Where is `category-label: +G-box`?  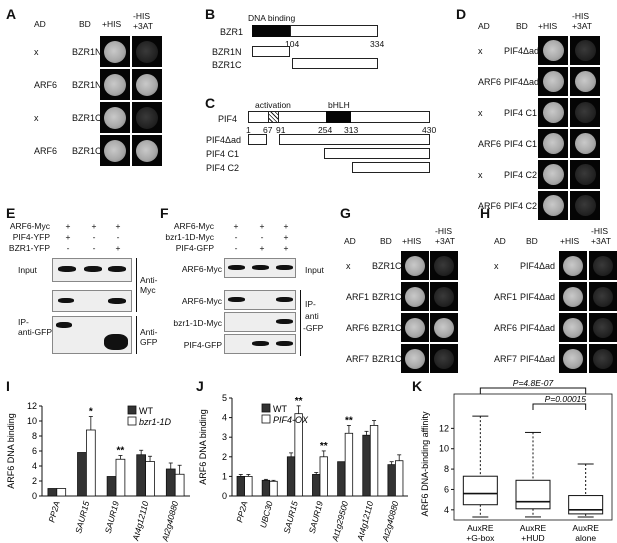 category-label: +G-box is located at coordinates (480, 538).